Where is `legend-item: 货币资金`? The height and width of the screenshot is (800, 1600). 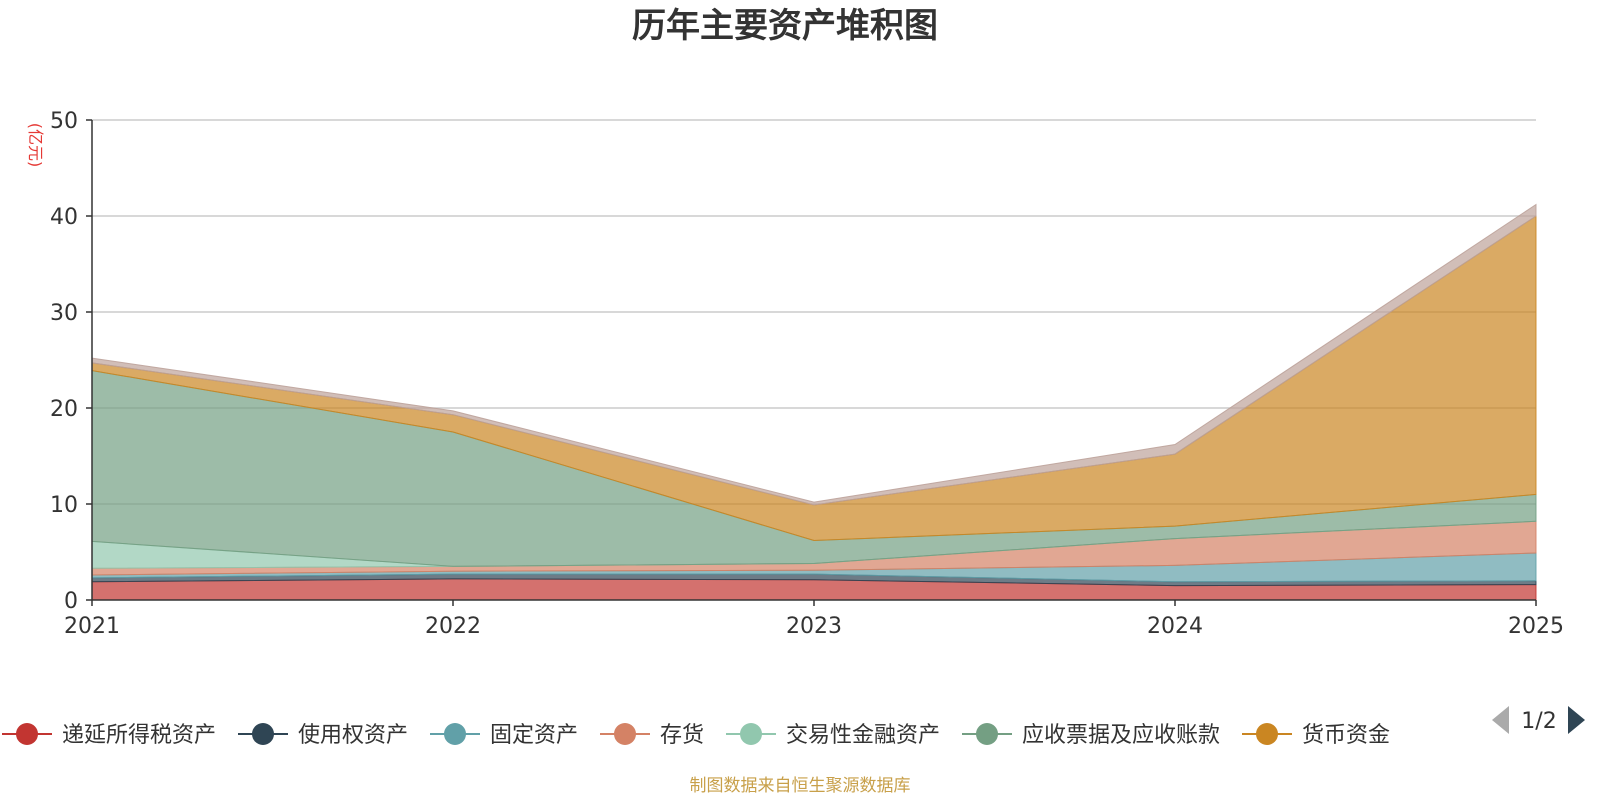
legend-item: 货币资金 is located at coordinates (1316, 735).